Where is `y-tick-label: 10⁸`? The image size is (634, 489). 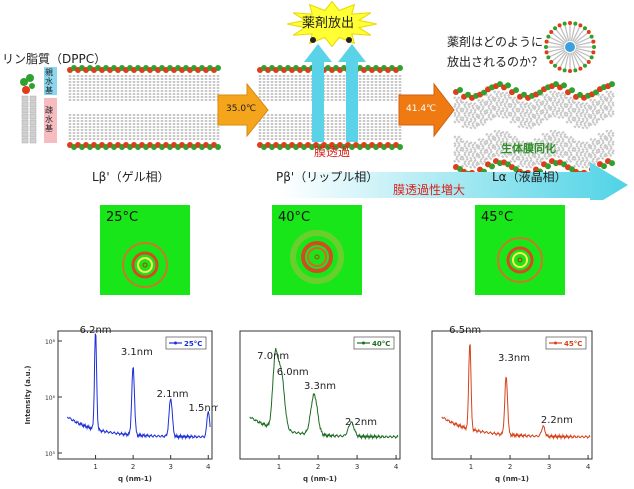
y-tick-label: 10⁸ is located at coordinates (50, 342).